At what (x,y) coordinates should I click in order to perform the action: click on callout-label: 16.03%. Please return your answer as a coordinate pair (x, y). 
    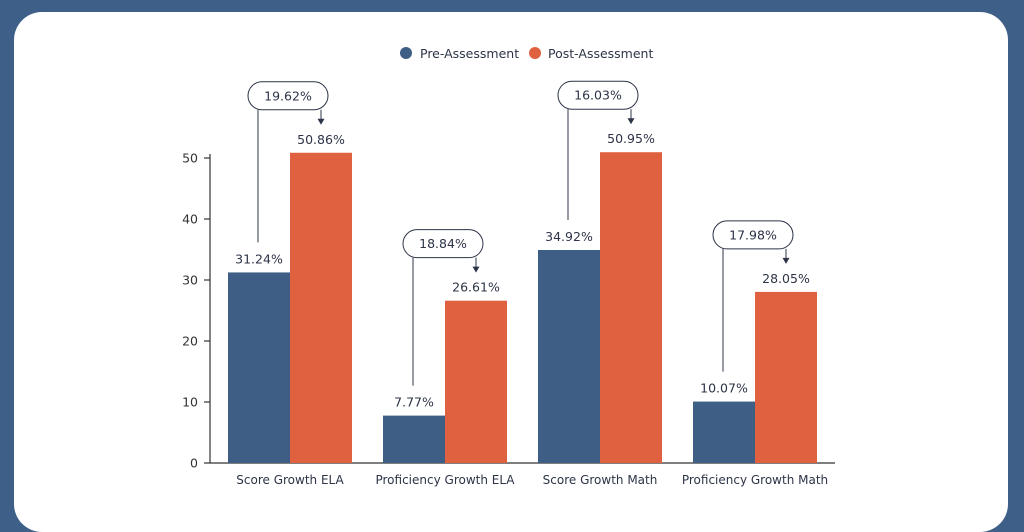
    Looking at the image, I should click on (598, 95).